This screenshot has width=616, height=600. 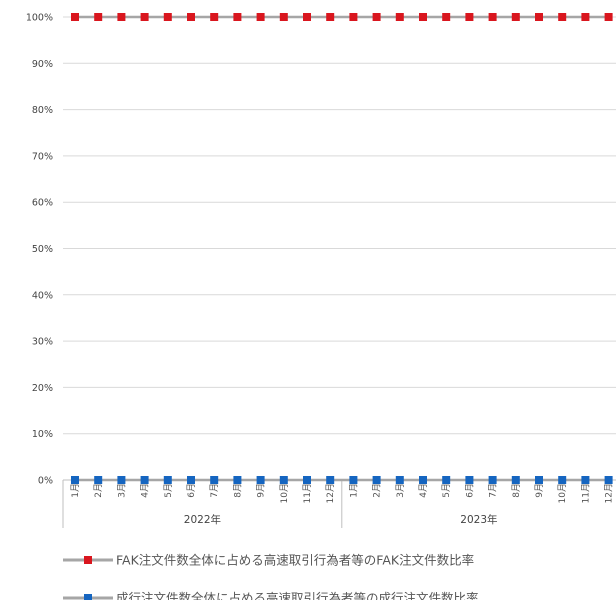 I want to click on y-tick-label: 50%, so click(x=42, y=249).